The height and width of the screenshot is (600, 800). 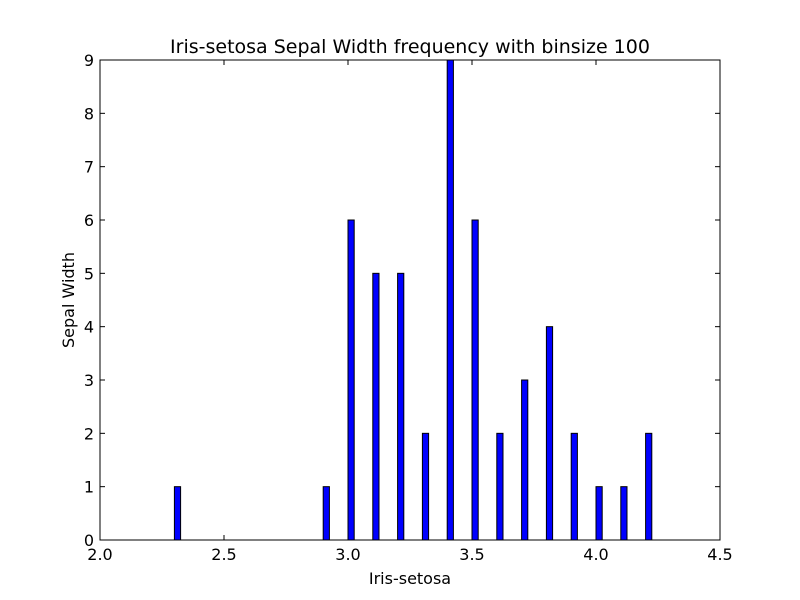 I want to click on y-tick-label: 4, so click(x=89, y=327).